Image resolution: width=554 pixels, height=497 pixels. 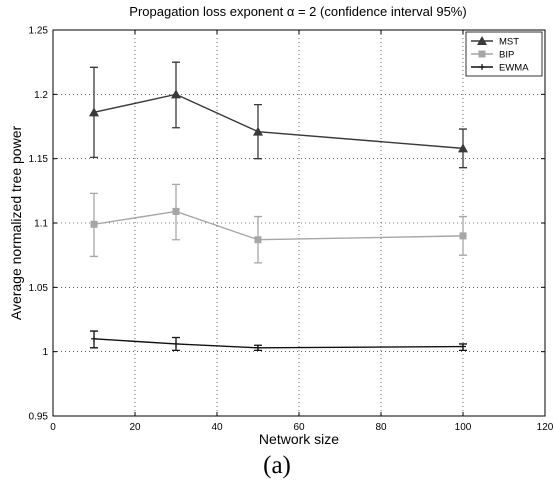 I want to click on y-tick-label: 0.95, so click(x=39, y=417).